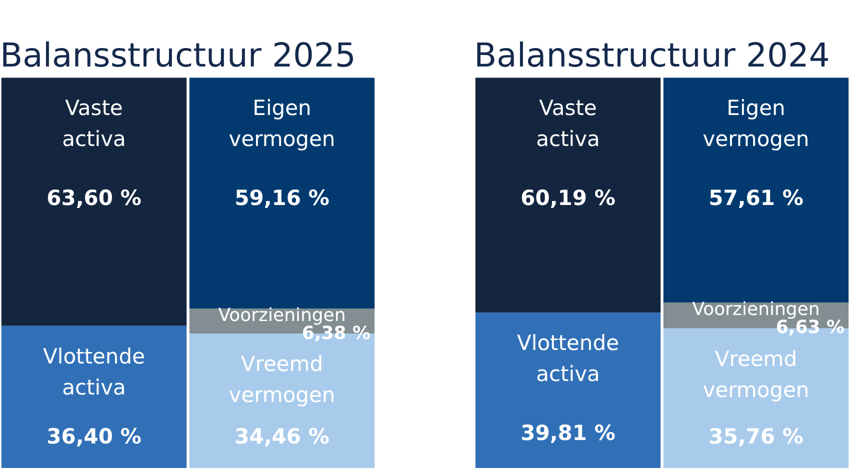  I want to click on data-label: 59,16 %, so click(282, 198).